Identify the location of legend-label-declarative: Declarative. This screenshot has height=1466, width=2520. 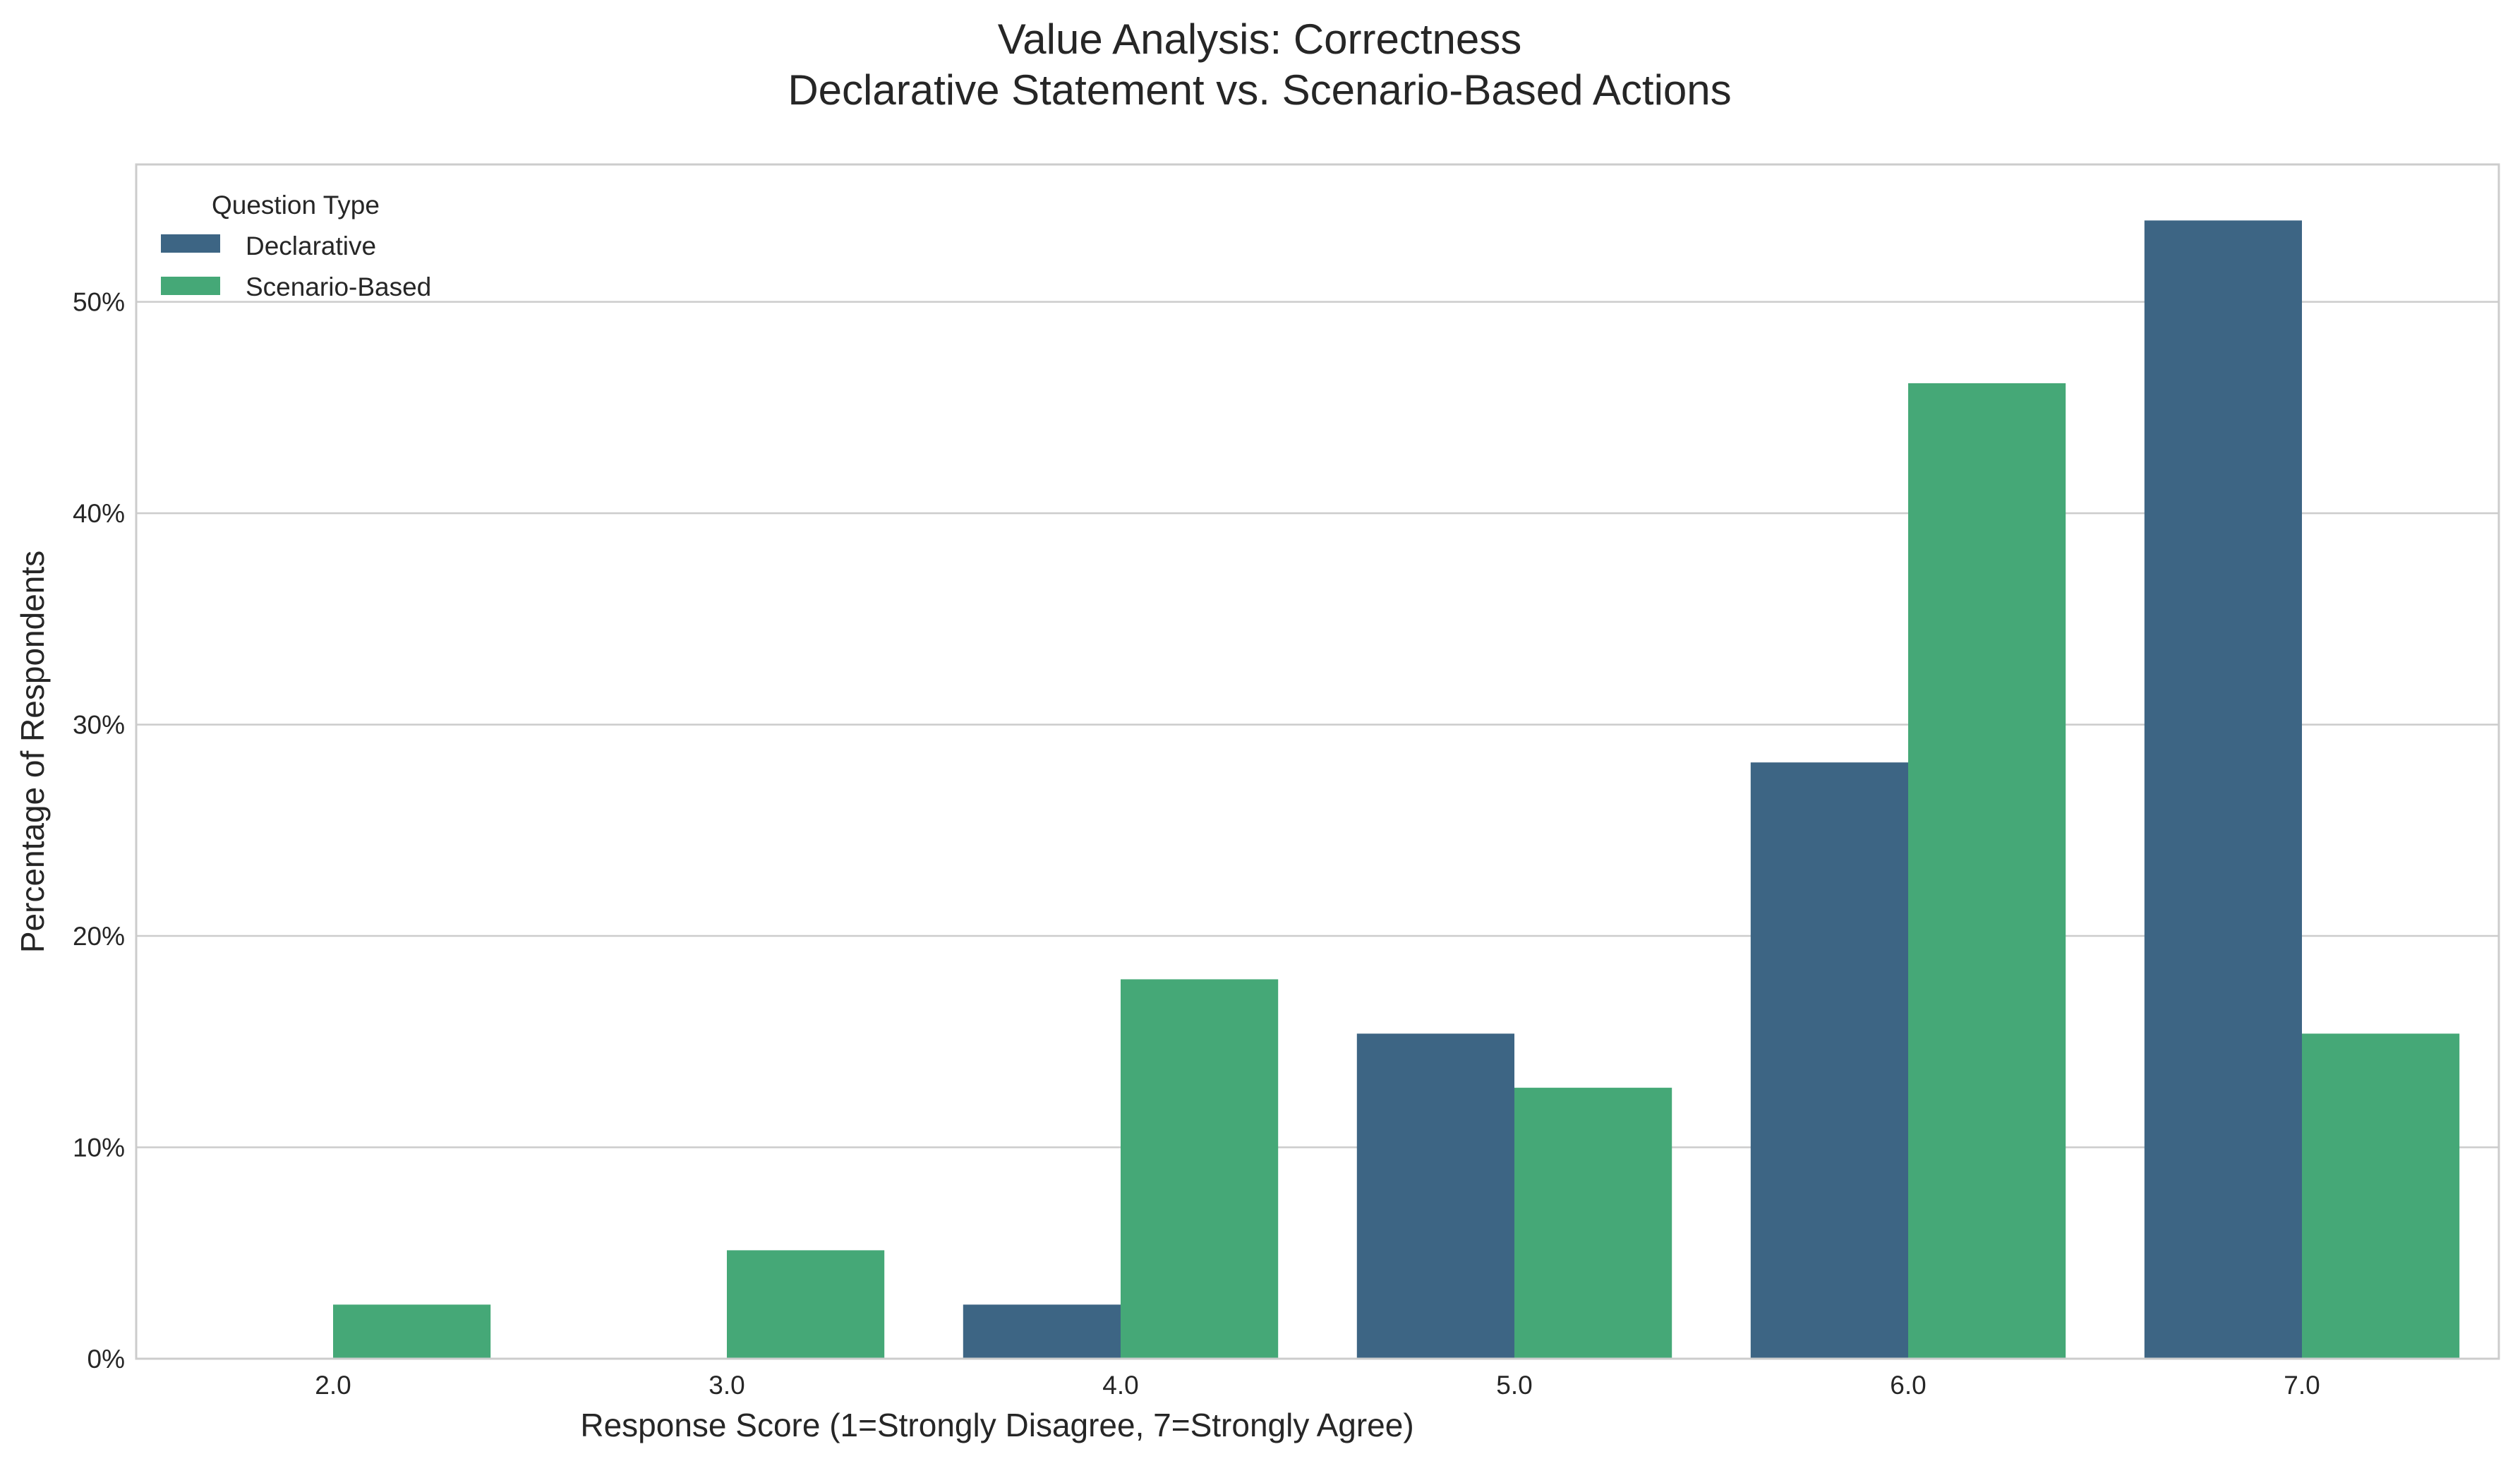
(311, 246).